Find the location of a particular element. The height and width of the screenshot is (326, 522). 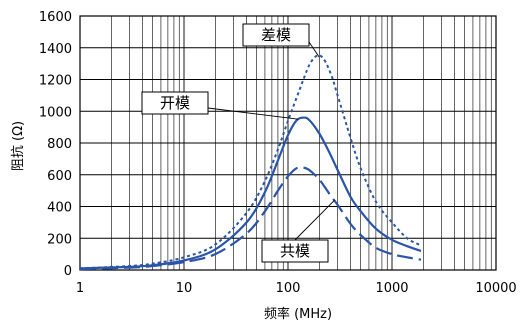

y-tick-label: 0 is located at coordinates (68, 271).